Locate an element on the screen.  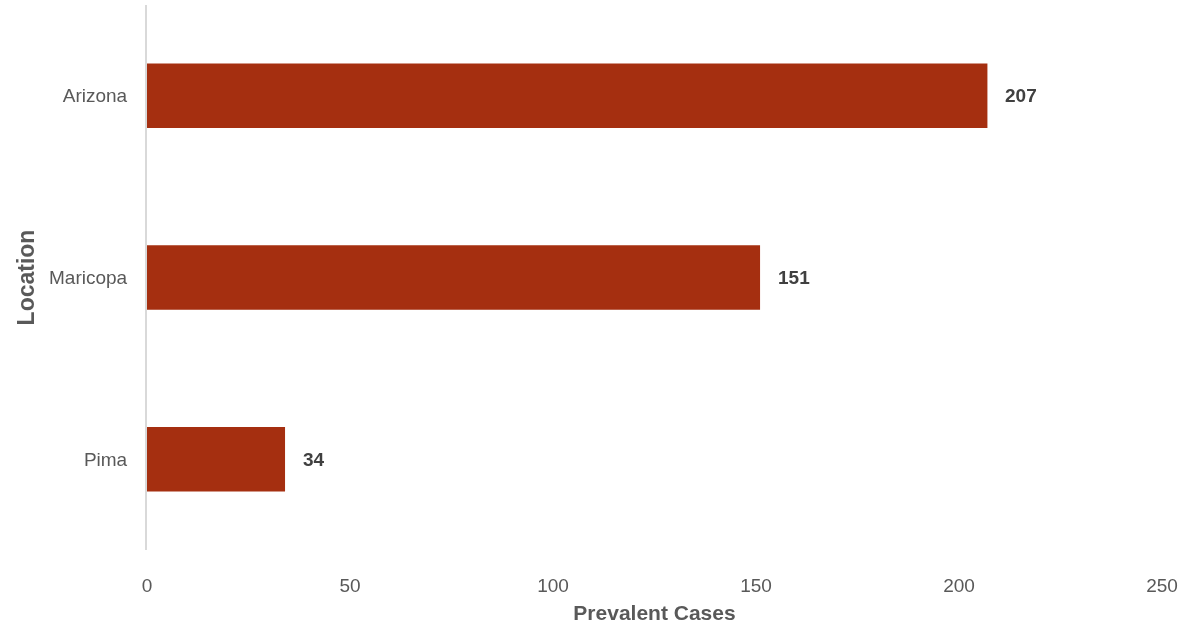
data-label: 151 is located at coordinates (794, 277).